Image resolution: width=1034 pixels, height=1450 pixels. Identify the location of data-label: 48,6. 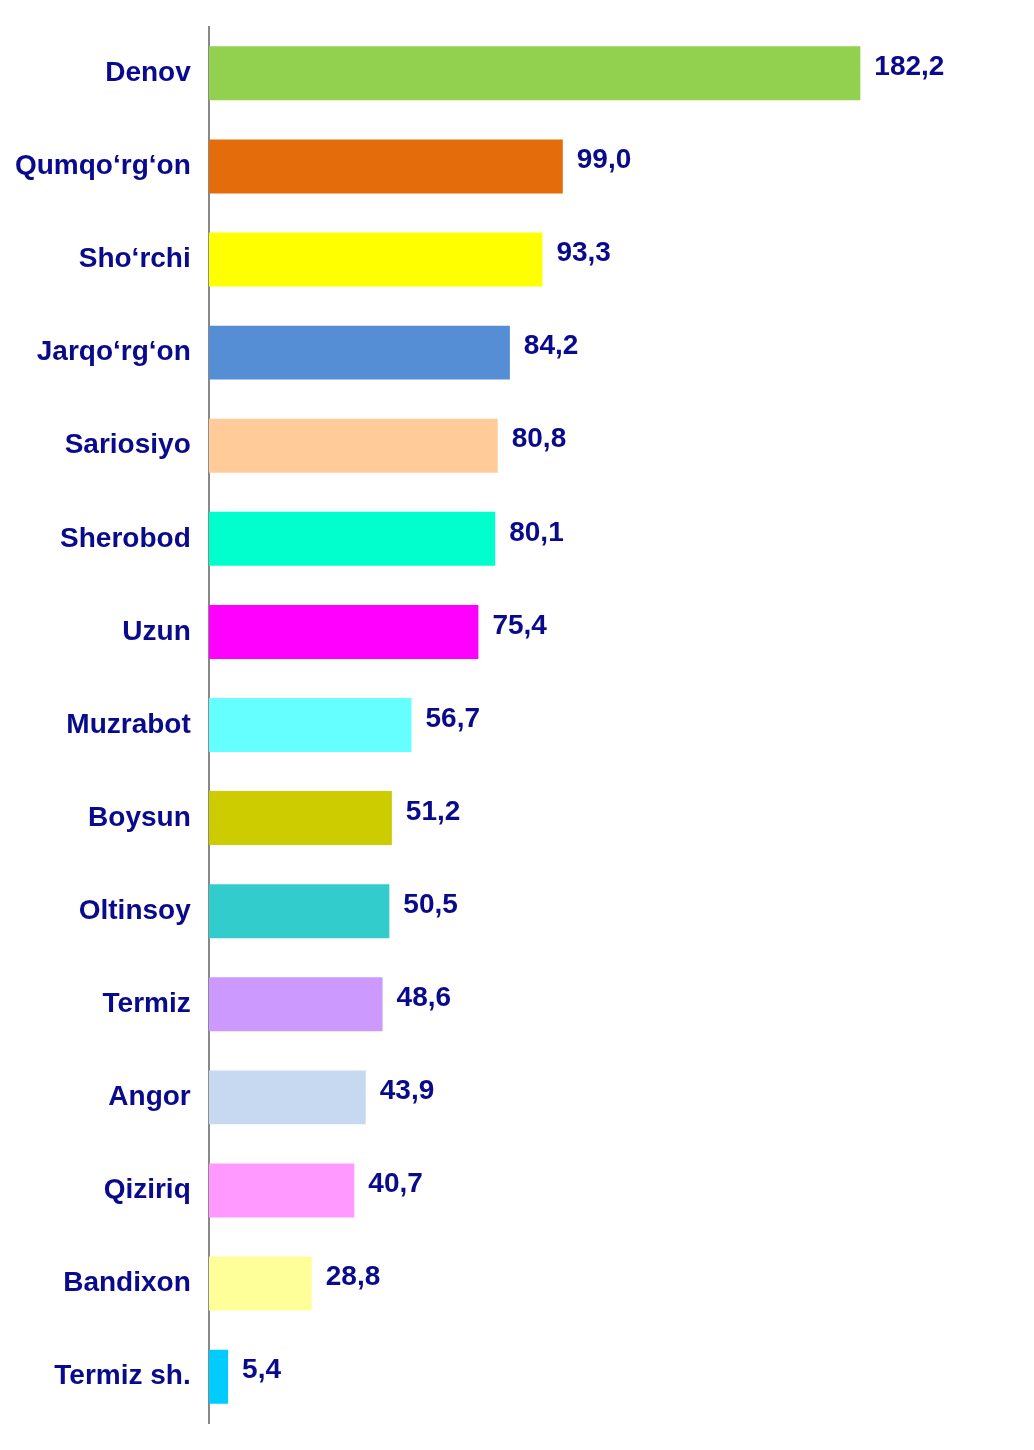
(424, 996).